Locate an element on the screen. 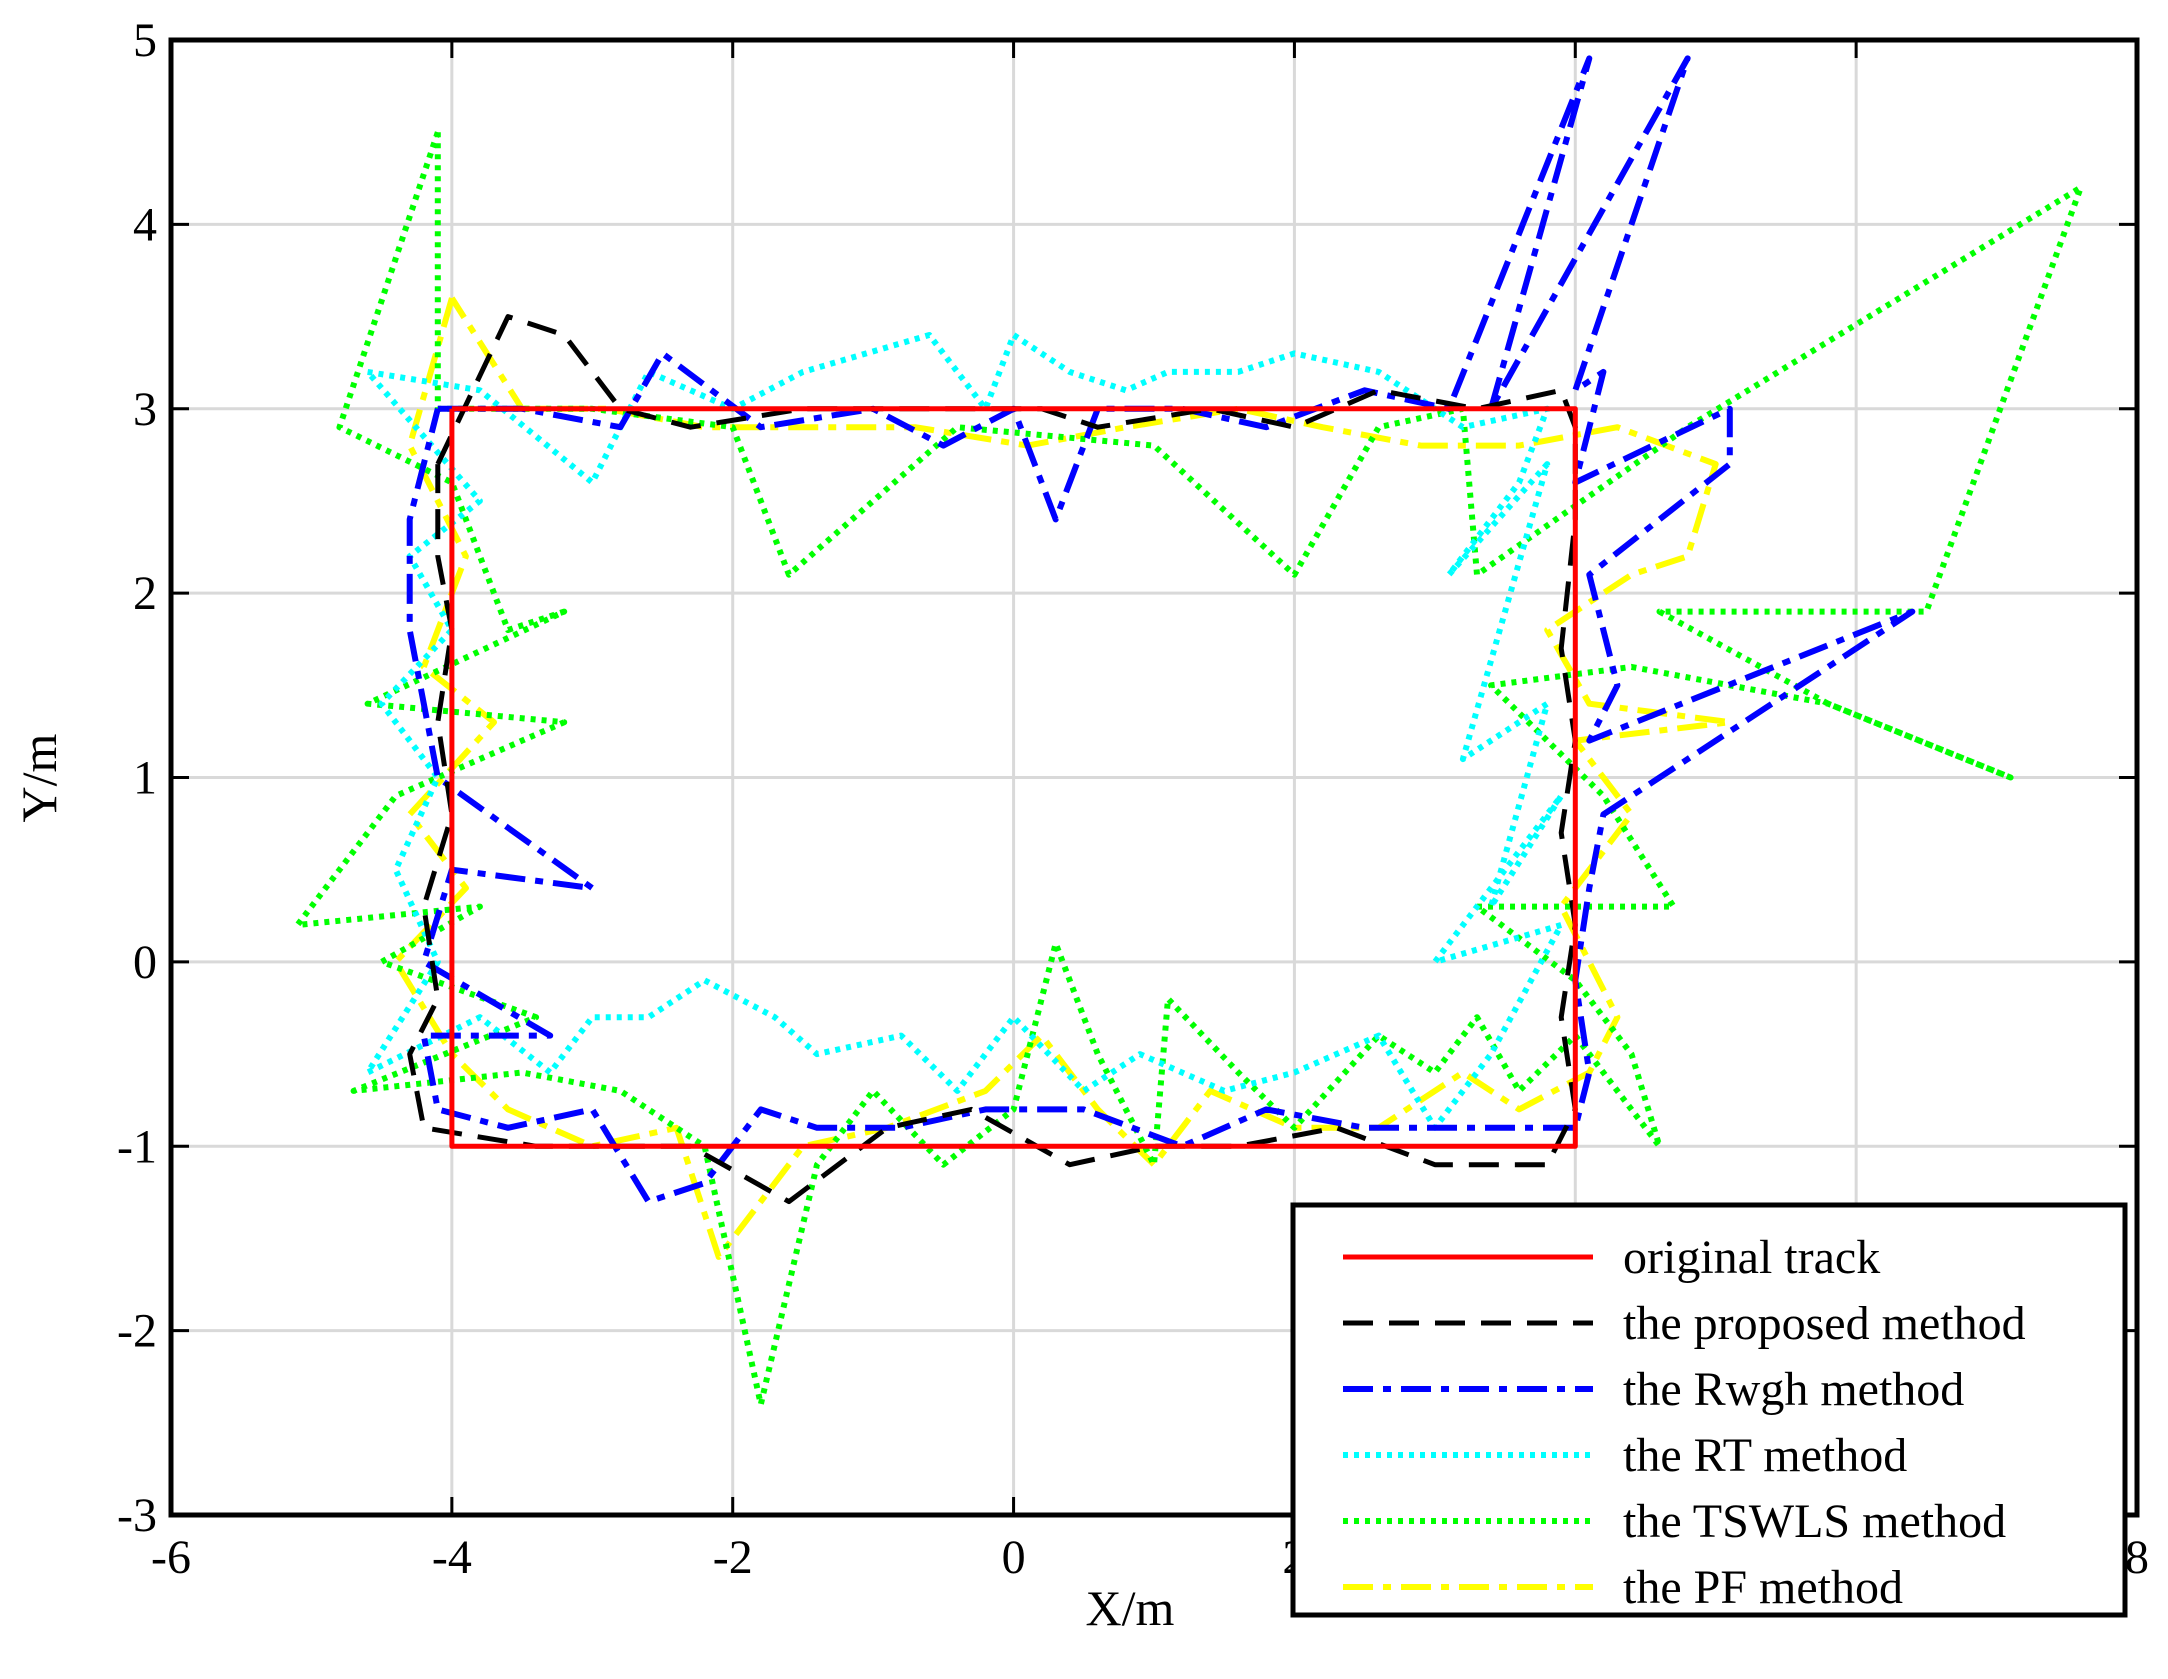  legend-label: the TSWLS method is located at coordinates (1814, 1521).